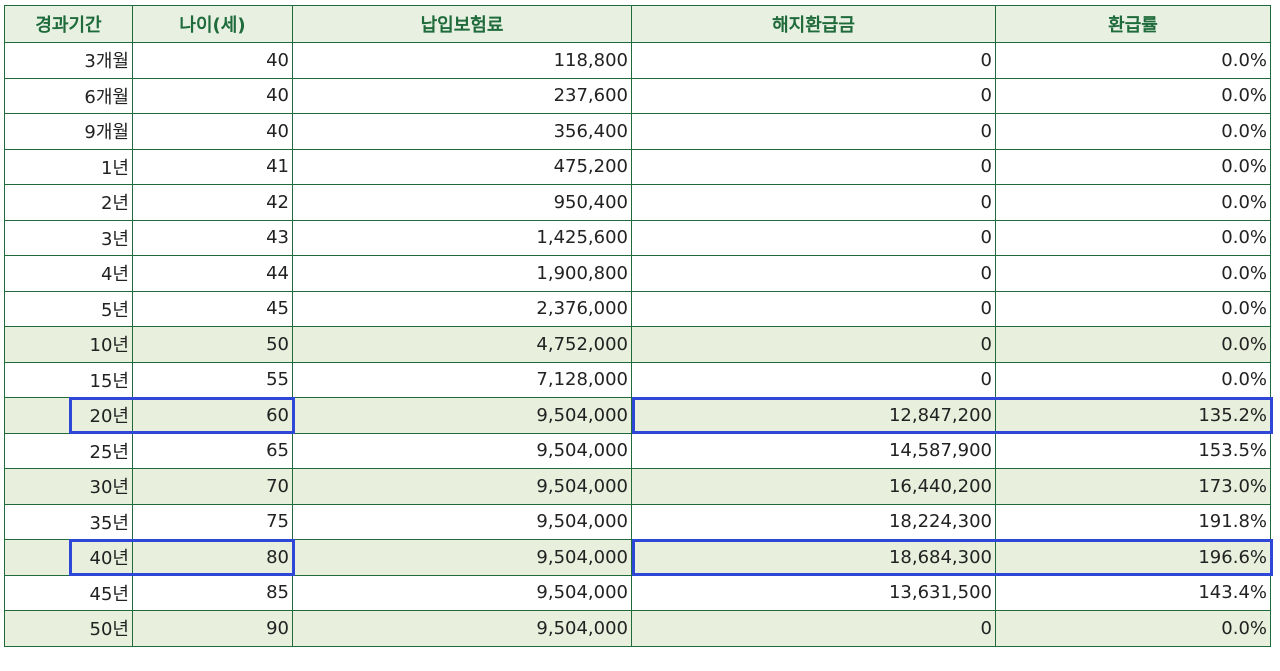  I want to click on cell-refund: 13,631,500, so click(813, 592).